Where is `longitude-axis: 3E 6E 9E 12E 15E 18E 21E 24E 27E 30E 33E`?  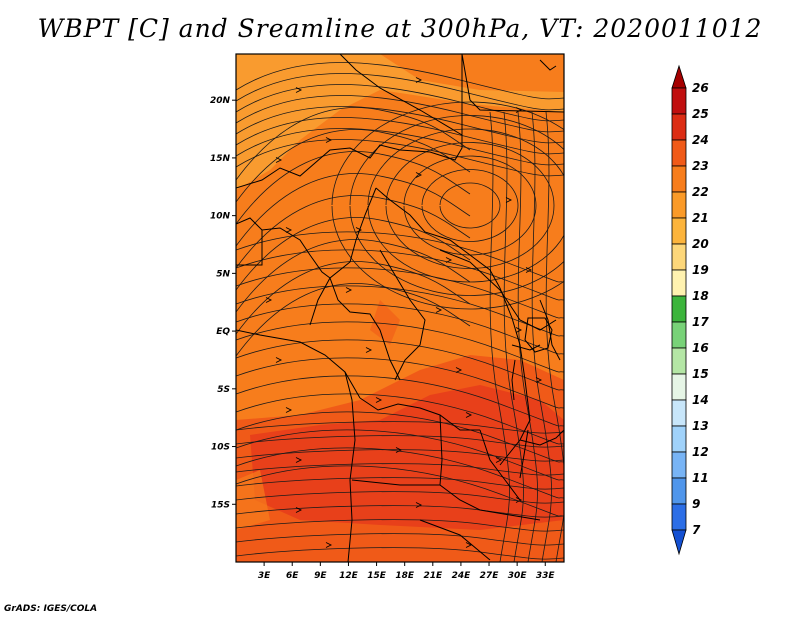 longitude-axis: 3E 6E 9E 12E 15E 18E 21E 24E 27E 30E 33E is located at coordinates (406, 571).